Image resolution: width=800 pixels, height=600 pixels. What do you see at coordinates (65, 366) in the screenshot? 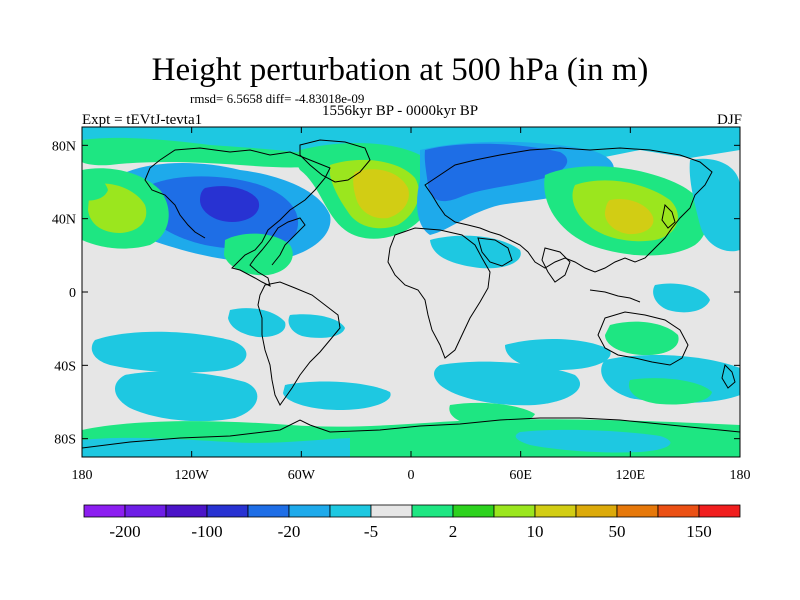
I see `lat-tick-label: 40S` at bounding box center [65, 366].